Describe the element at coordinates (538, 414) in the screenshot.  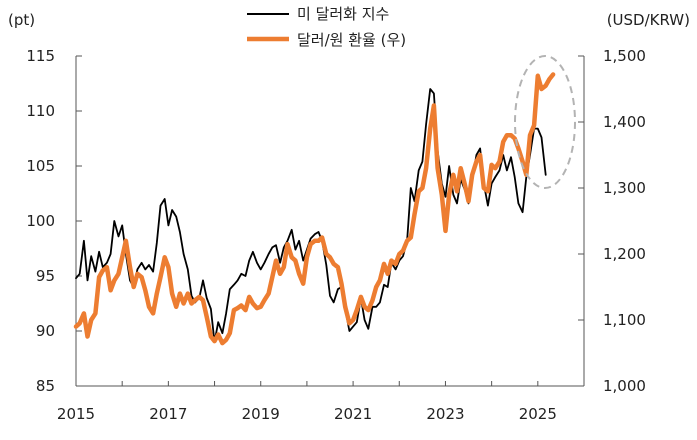
I see `x-tick-label: 2025` at that location.